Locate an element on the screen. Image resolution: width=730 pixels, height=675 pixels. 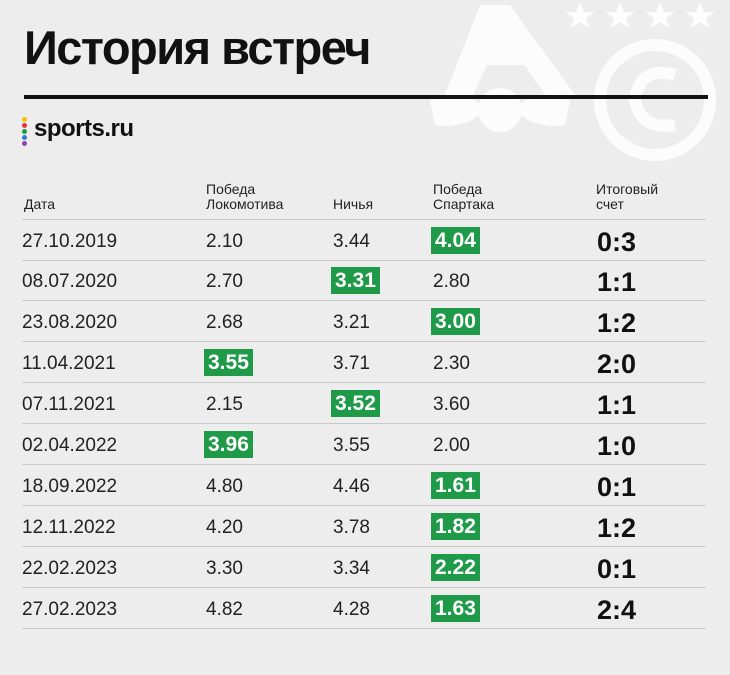
odds-spartak: 2.80 is located at coordinates (451, 281).